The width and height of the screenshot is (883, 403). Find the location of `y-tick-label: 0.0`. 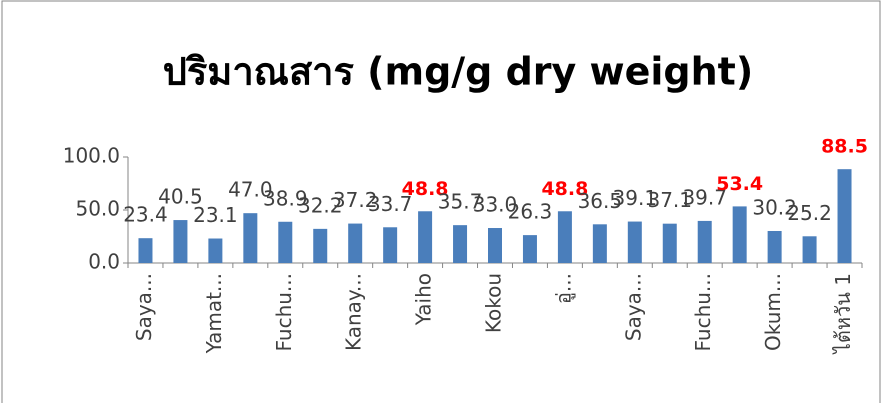

y-tick-label: 0.0 is located at coordinates (104, 262).